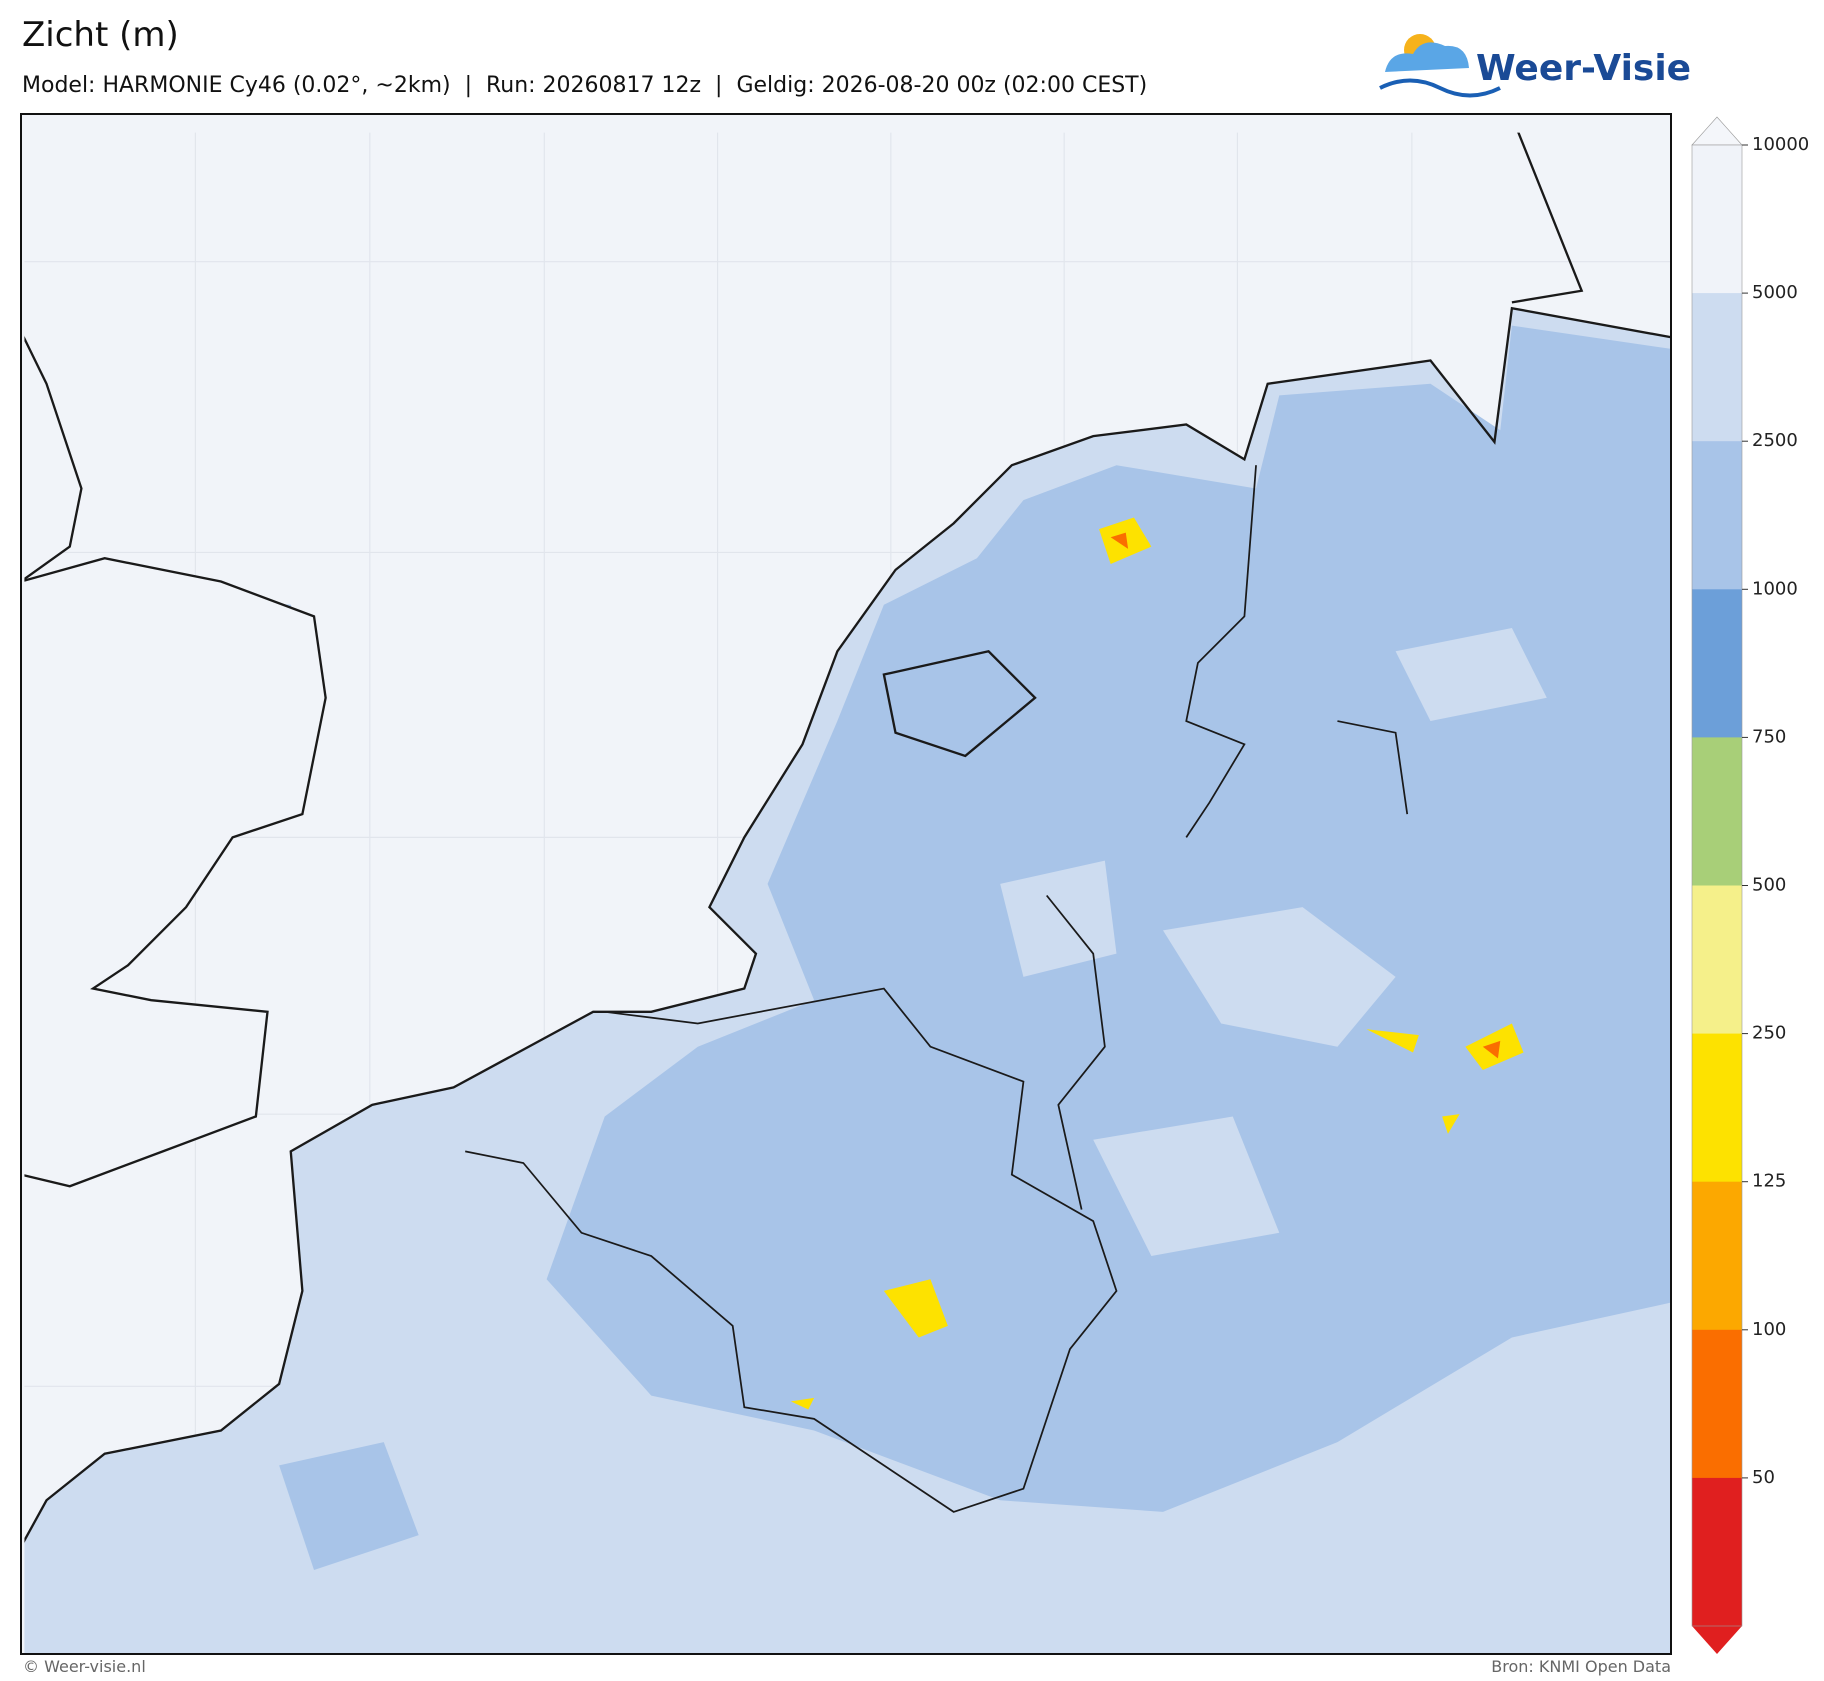  What do you see at coordinates (1440, 88) in the screenshot?
I see `logo-wave` at bounding box center [1440, 88].